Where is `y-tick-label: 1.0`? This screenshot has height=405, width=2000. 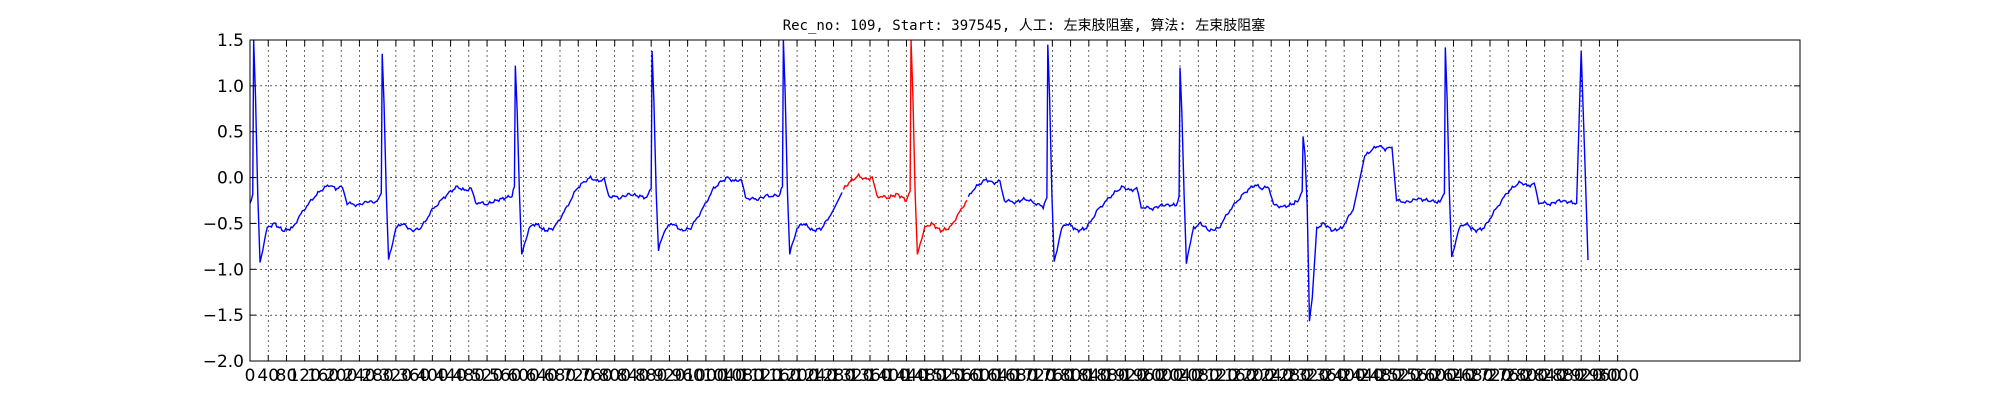 y-tick-label: 1.0 is located at coordinates (230, 87).